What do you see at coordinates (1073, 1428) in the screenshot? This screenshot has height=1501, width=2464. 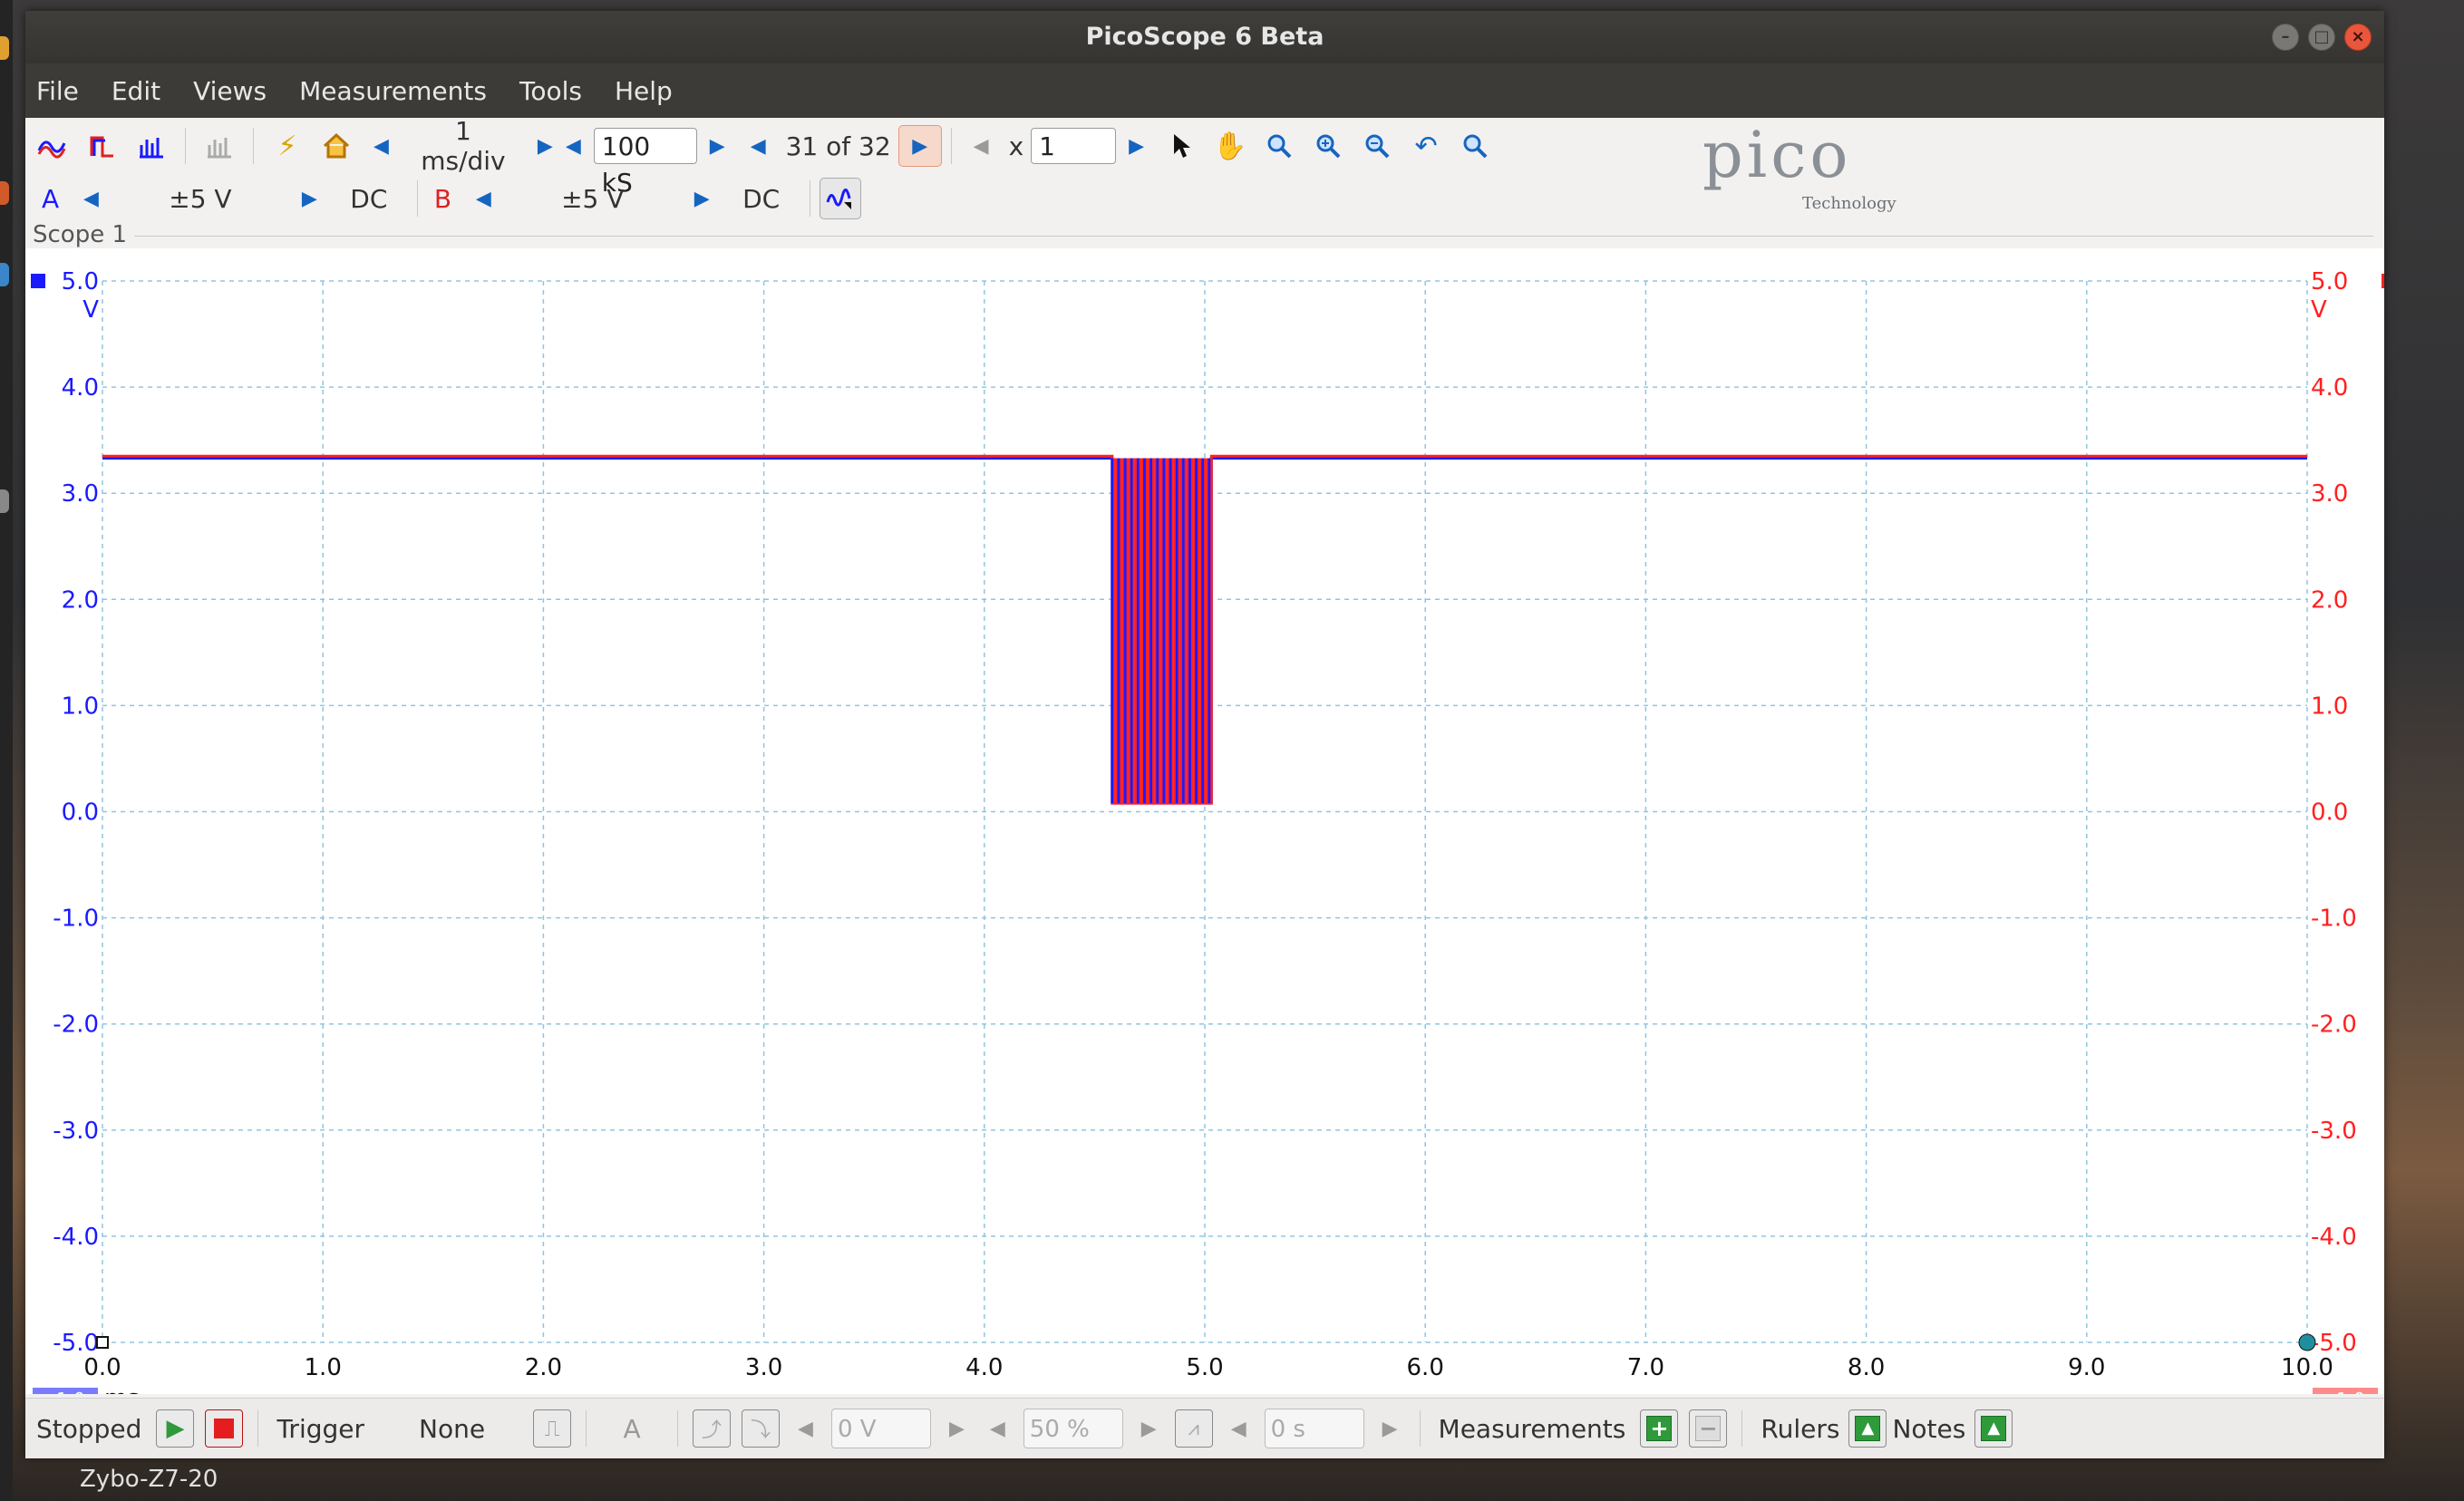 I see `pretrigger-field: 50 %` at bounding box center [1073, 1428].